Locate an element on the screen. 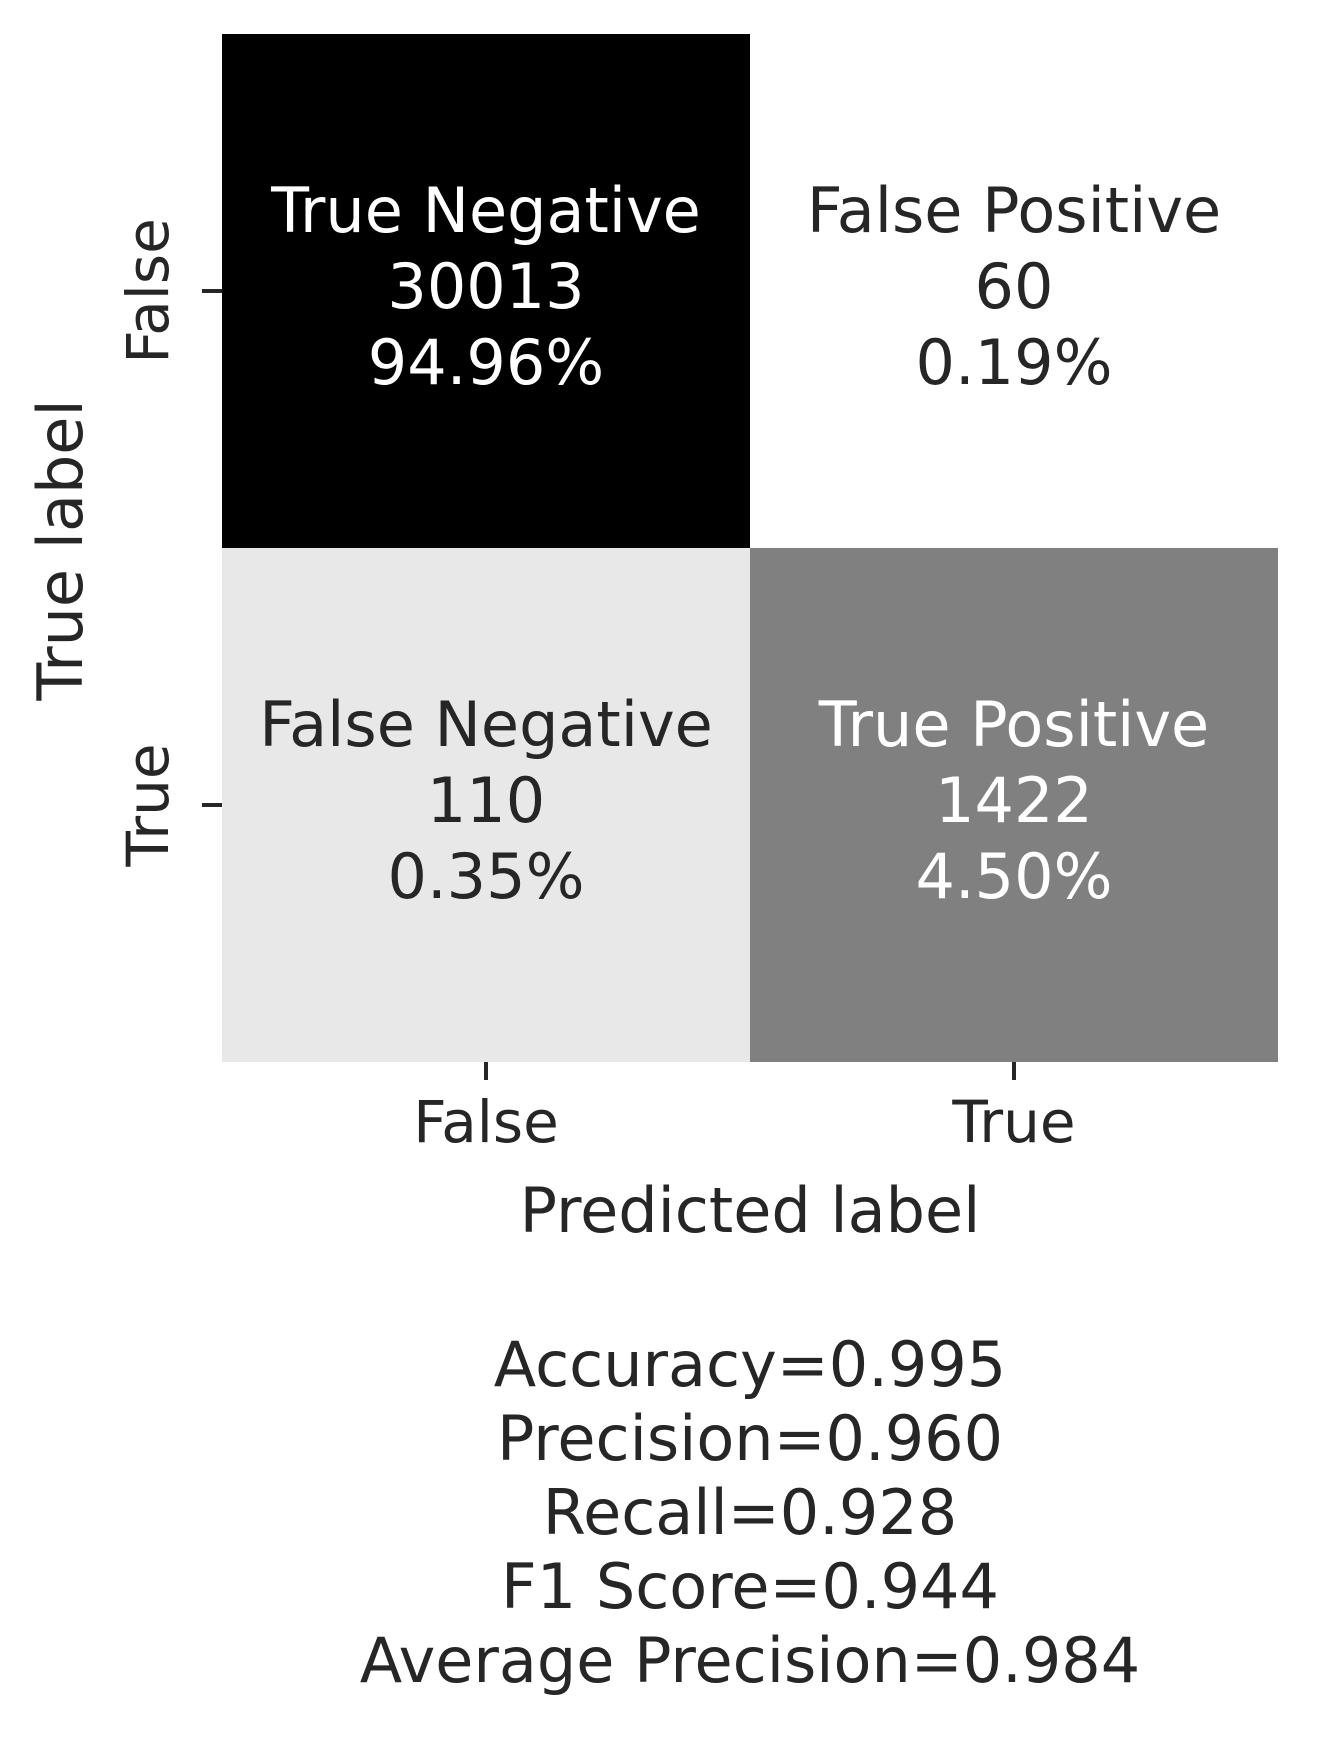 This screenshot has height=1764, width=1326. cell-percent-label: 4.50% is located at coordinates (1014, 876).